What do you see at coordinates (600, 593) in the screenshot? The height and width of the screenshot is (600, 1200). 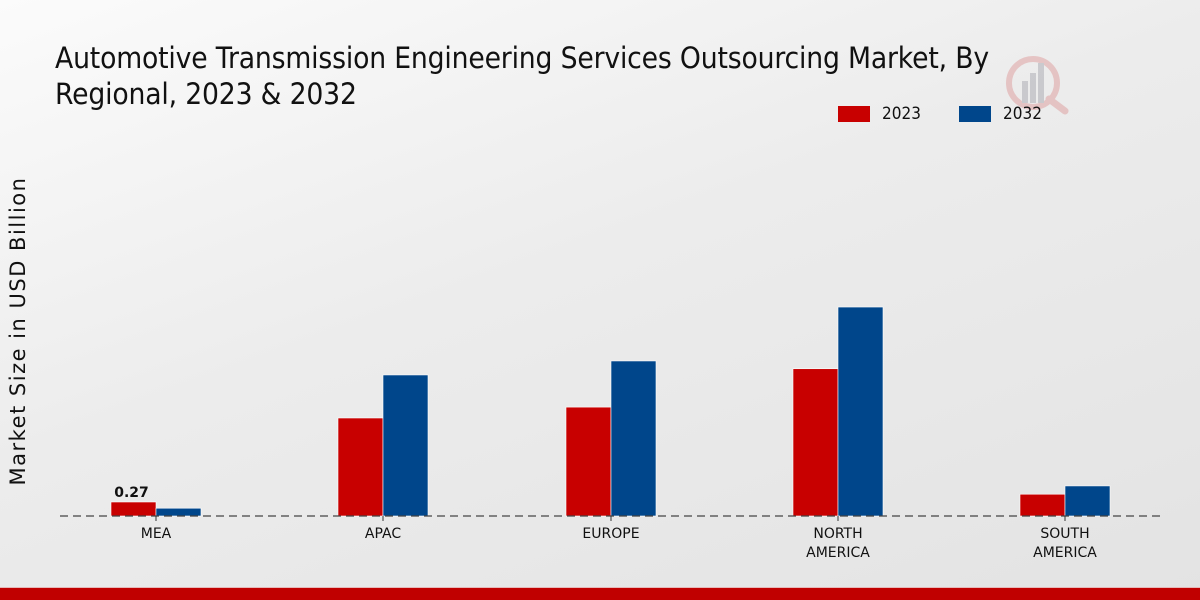 I see `footer-bar` at bounding box center [600, 593].